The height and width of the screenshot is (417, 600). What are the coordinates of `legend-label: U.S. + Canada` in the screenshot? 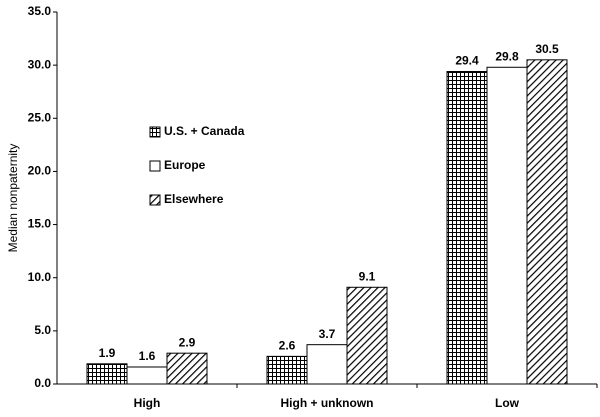 It's located at (204, 131).